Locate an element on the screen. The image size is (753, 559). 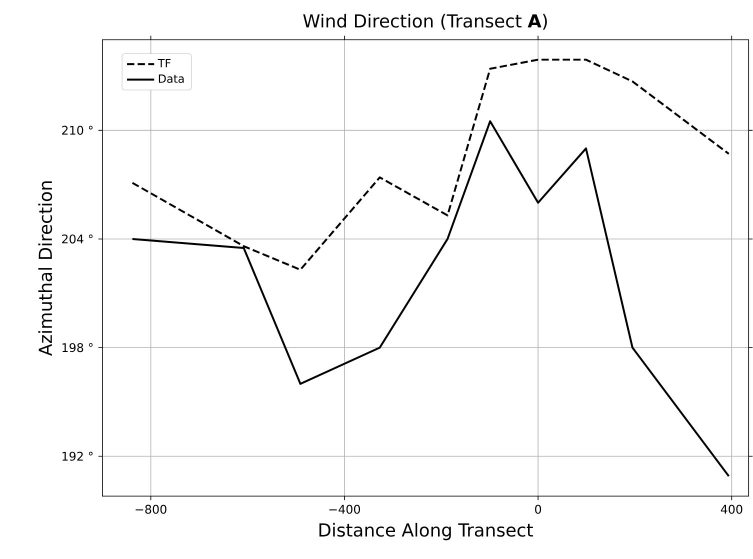
legend-label: Data is located at coordinates (171, 79).